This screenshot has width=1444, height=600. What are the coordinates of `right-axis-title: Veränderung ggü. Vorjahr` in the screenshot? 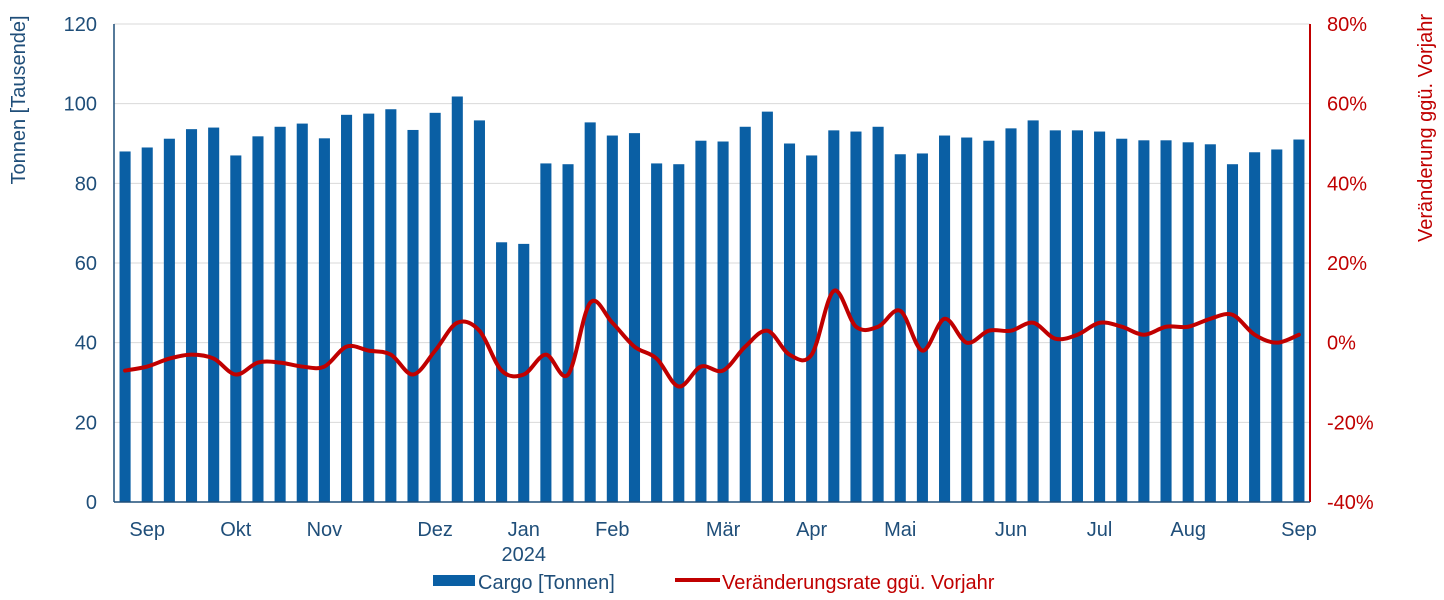 It's located at (1426, 128).